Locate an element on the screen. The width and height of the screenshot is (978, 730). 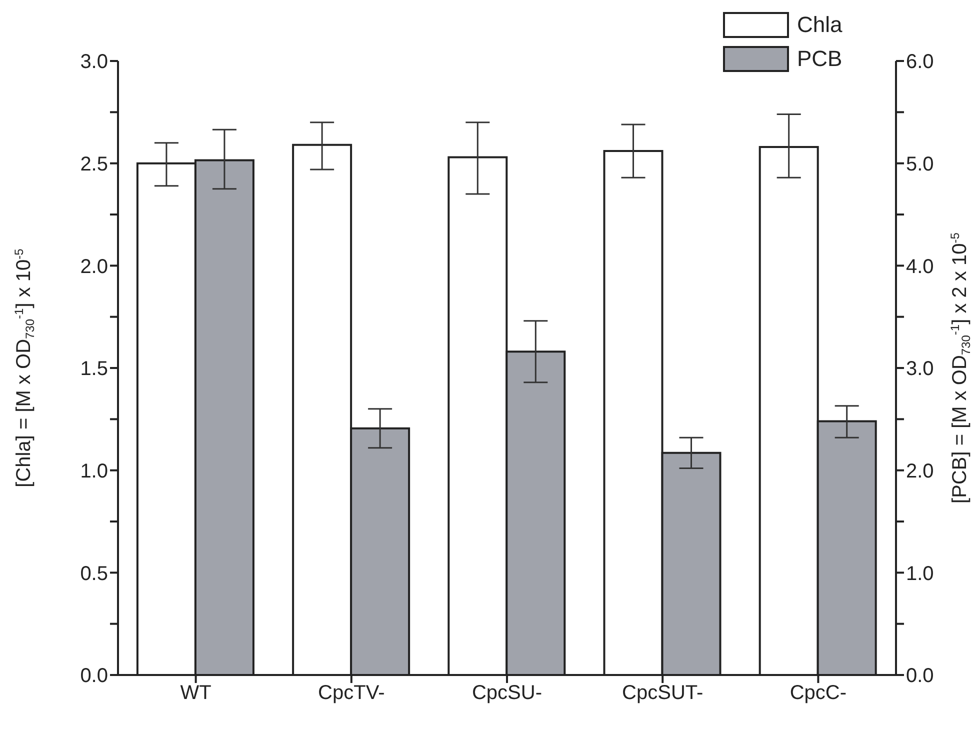
legend-label: PCB is located at coordinates (819, 59).